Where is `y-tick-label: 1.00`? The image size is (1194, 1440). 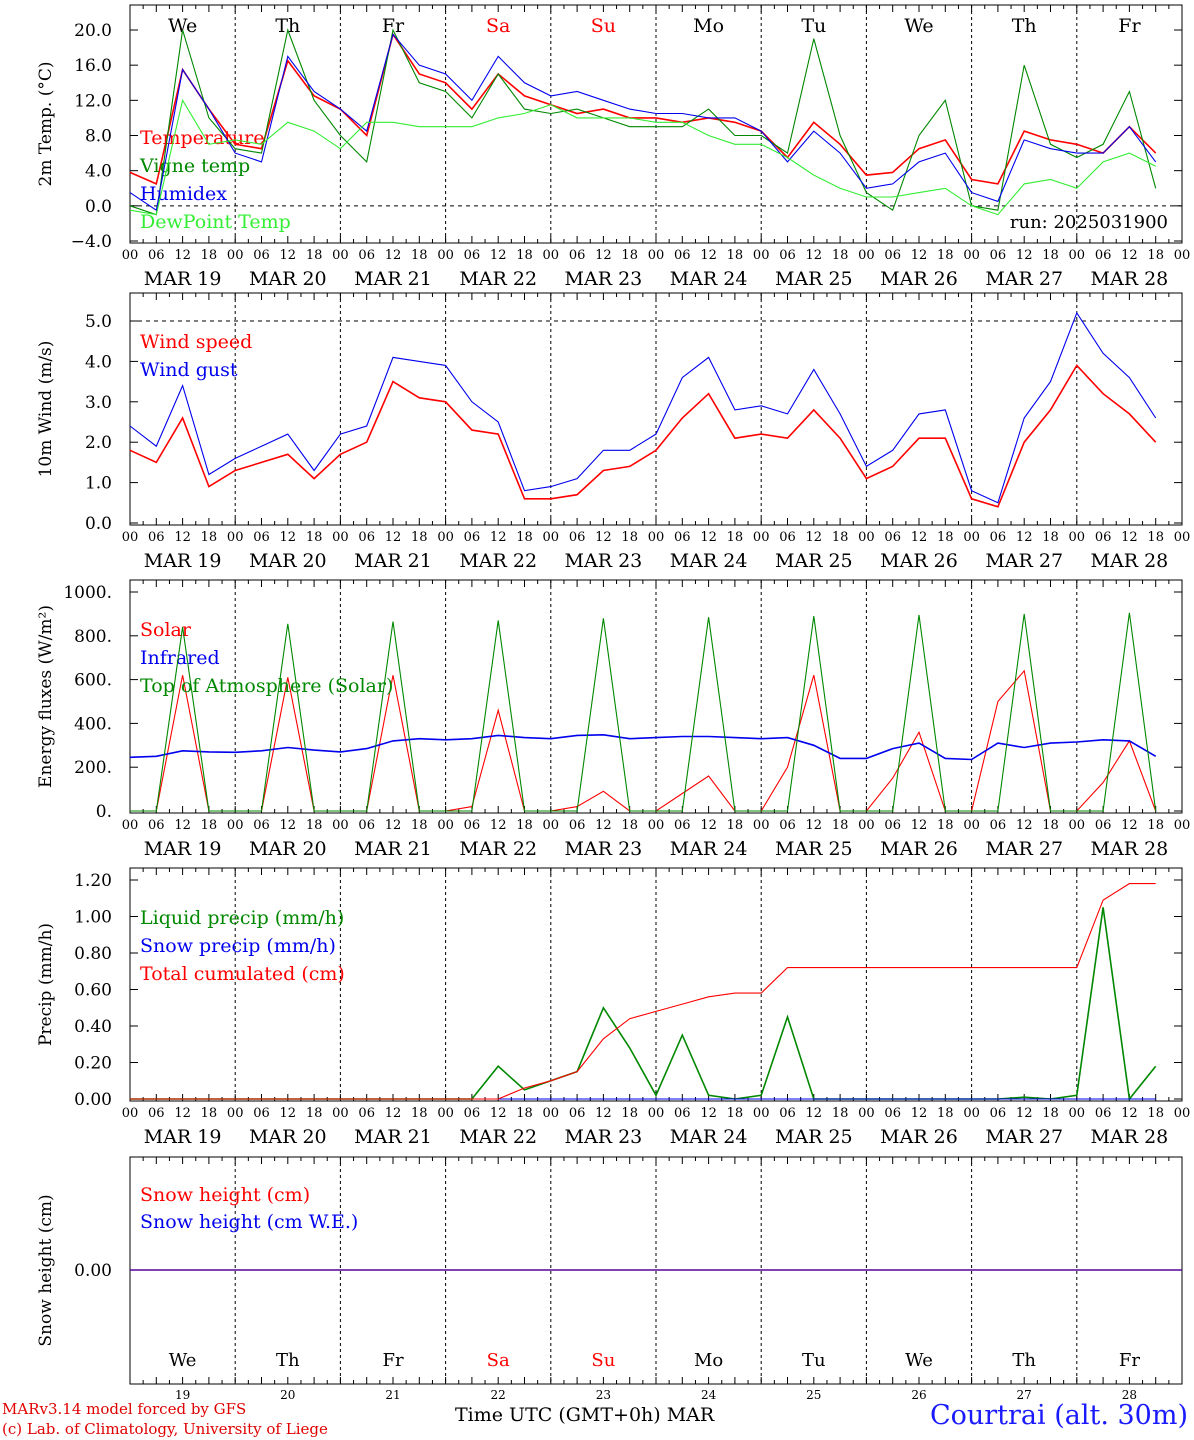 y-tick-label: 1.00 is located at coordinates (93, 918).